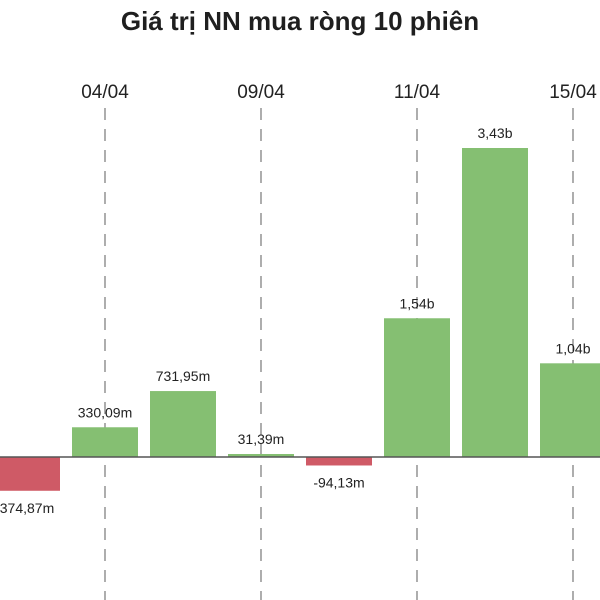  What do you see at coordinates (572, 348) in the screenshot?
I see `data-label-7: 1,04b` at bounding box center [572, 348].